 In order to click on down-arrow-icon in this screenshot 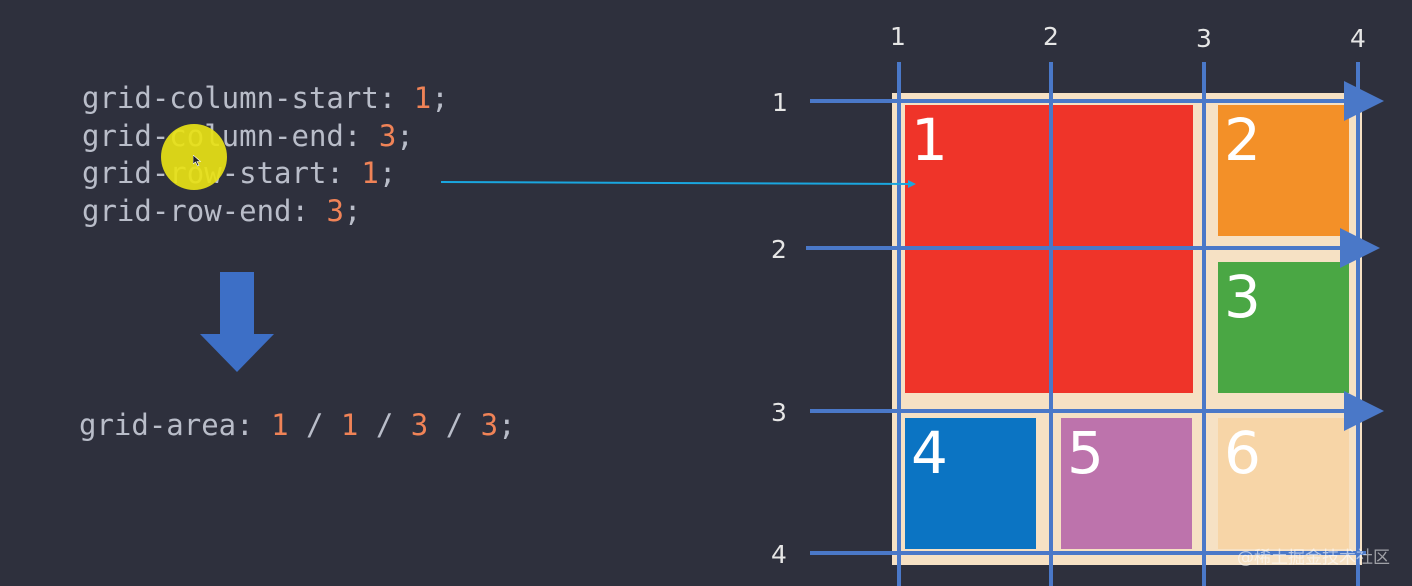, I will do `click(237, 322)`.